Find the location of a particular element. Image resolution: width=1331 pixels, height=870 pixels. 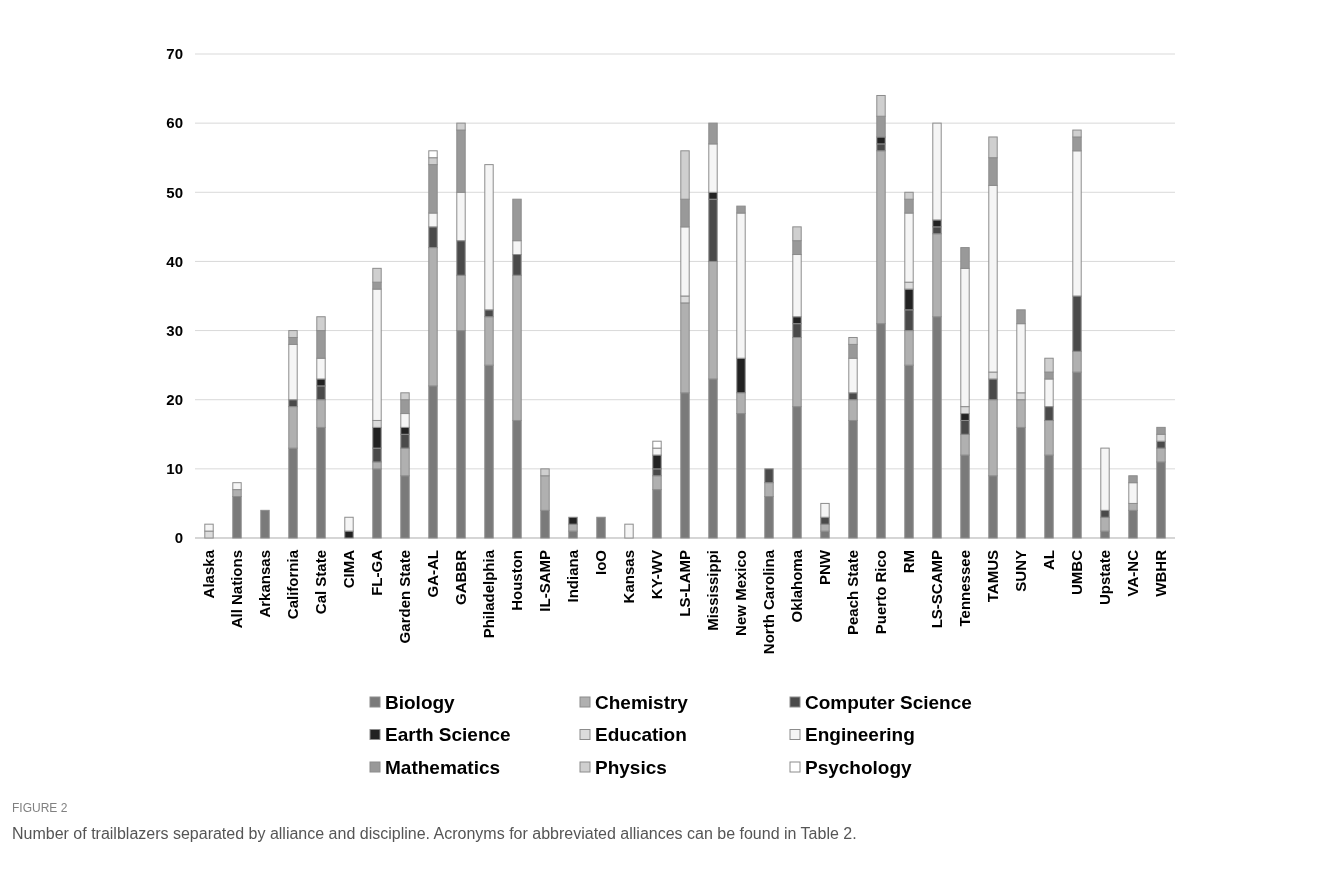

legend-label: Biology is located at coordinates (420, 702).